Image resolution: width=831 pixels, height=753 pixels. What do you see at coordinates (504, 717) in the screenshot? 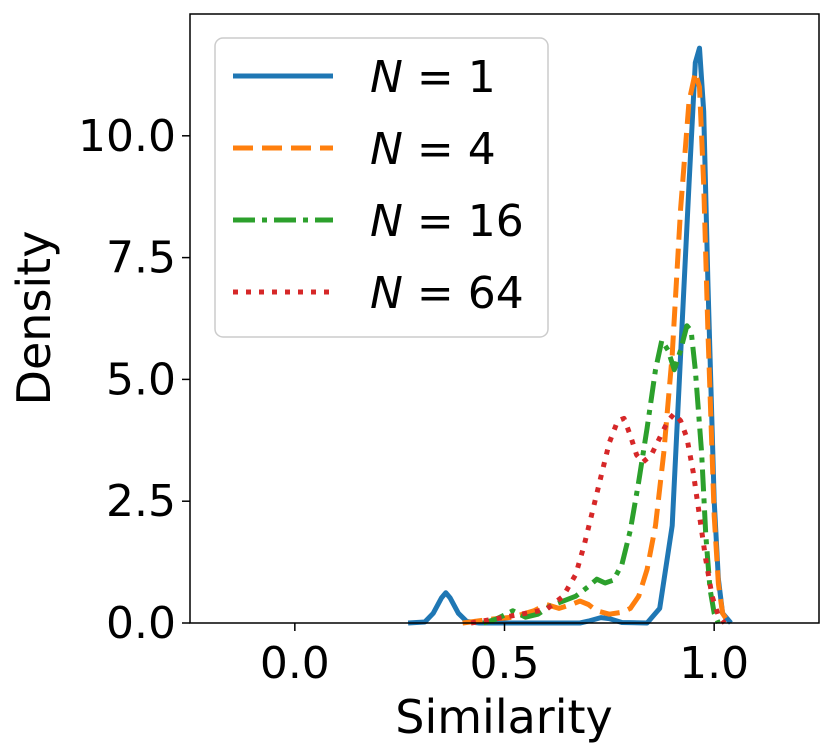
I see `x-axis-label: Similarity` at bounding box center [504, 717].